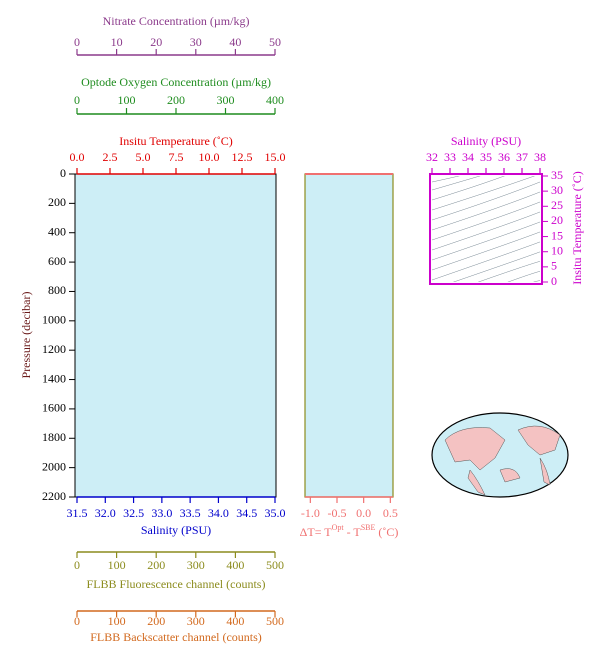  What do you see at coordinates (218, 513) in the screenshot?
I see `tick-label: 34.0` at bounding box center [218, 513].